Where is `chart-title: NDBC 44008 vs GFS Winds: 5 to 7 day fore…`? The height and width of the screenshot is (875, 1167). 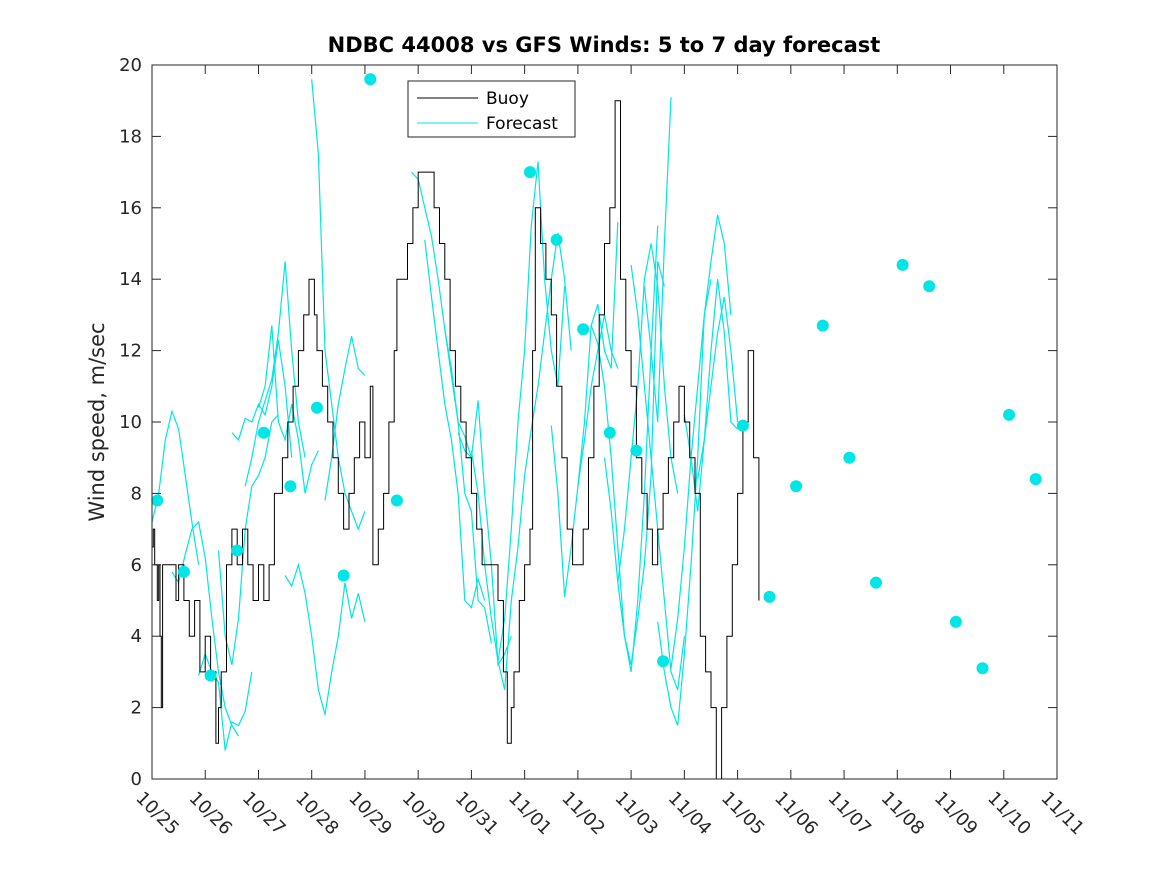 chart-title: NDBC 44008 vs GFS Winds: 5 to 7 day fore… is located at coordinates (604, 45).